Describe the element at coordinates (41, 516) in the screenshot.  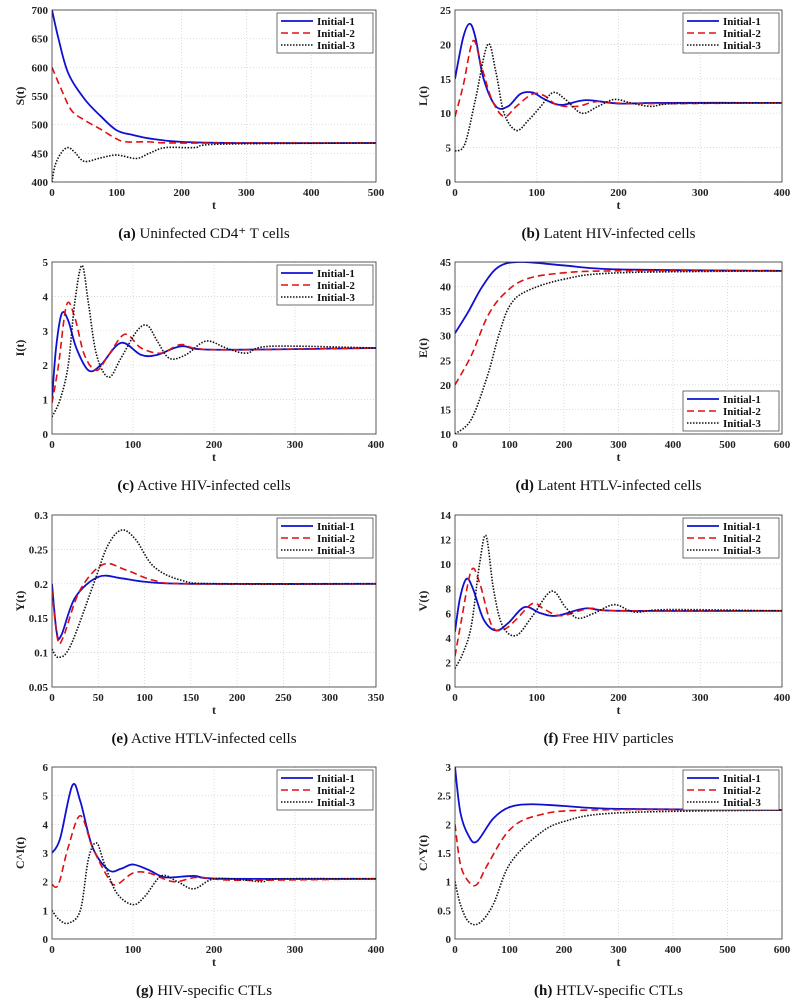
I see `y-tick-label: 0.3` at that location.